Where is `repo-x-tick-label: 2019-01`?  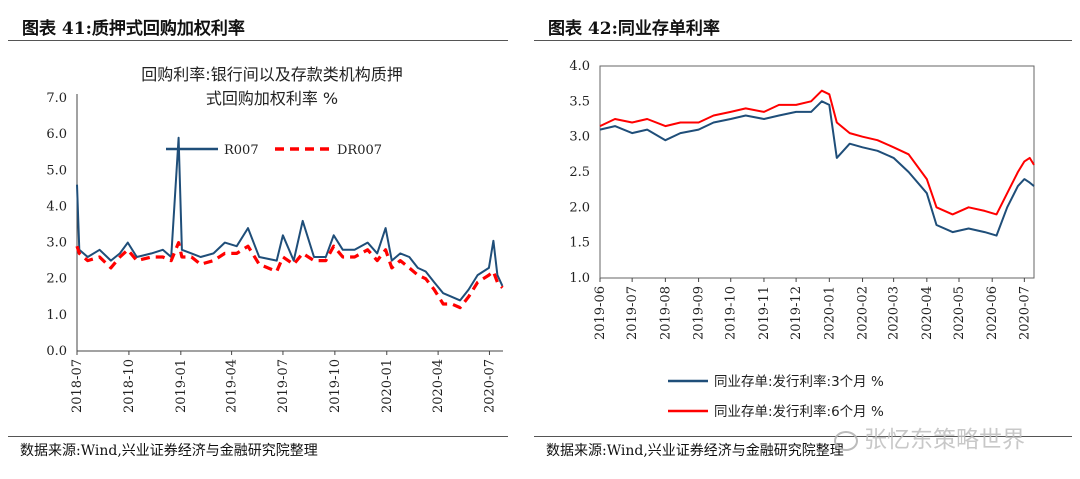 repo-x-tick-label: 2019-01 is located at coordinates (181, 386).